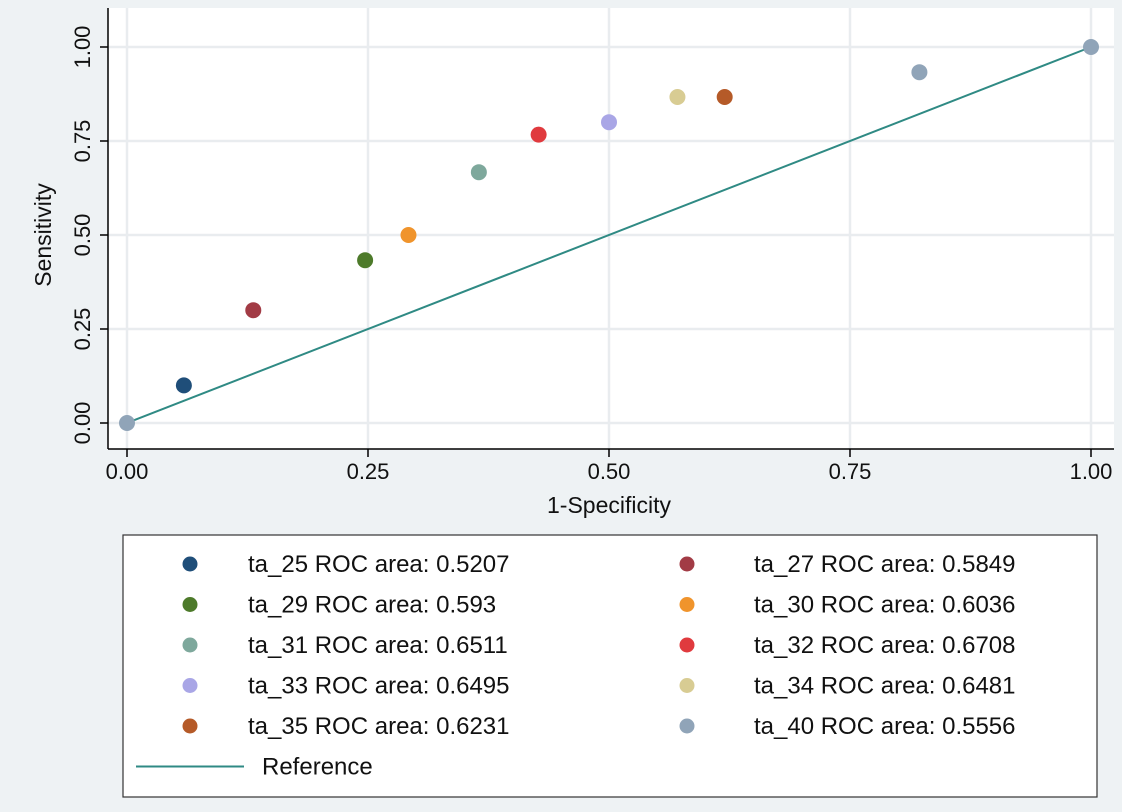  Describe the element at coordinates (885, 686) in the screenshot. I see `legend-entry-label: ta_34 ROC area: 0.6481` at that location.